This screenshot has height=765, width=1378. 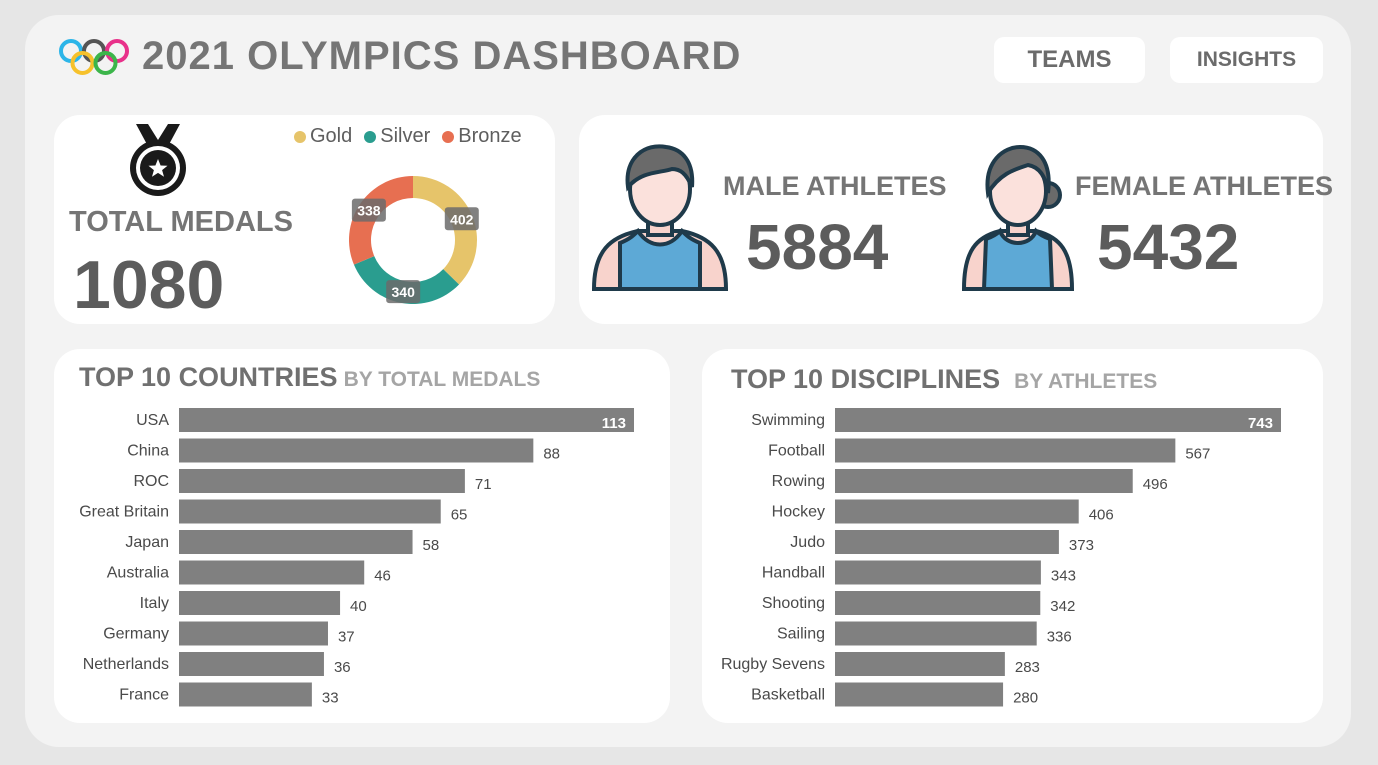 I want to click on male-athlete-icon, so click(x=660, y=217).